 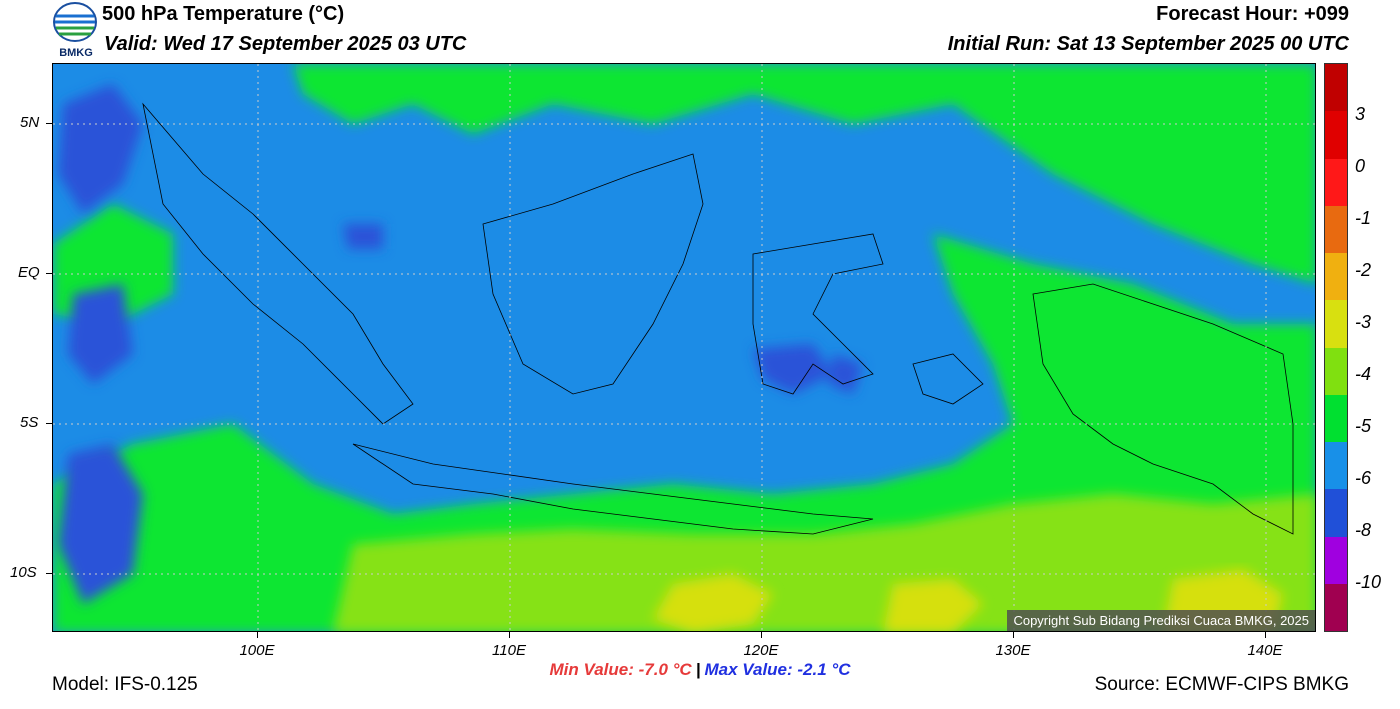 I want to click on source-info: Source: ECMWF-CIPS BMKG, so click(x=1221, y=684).